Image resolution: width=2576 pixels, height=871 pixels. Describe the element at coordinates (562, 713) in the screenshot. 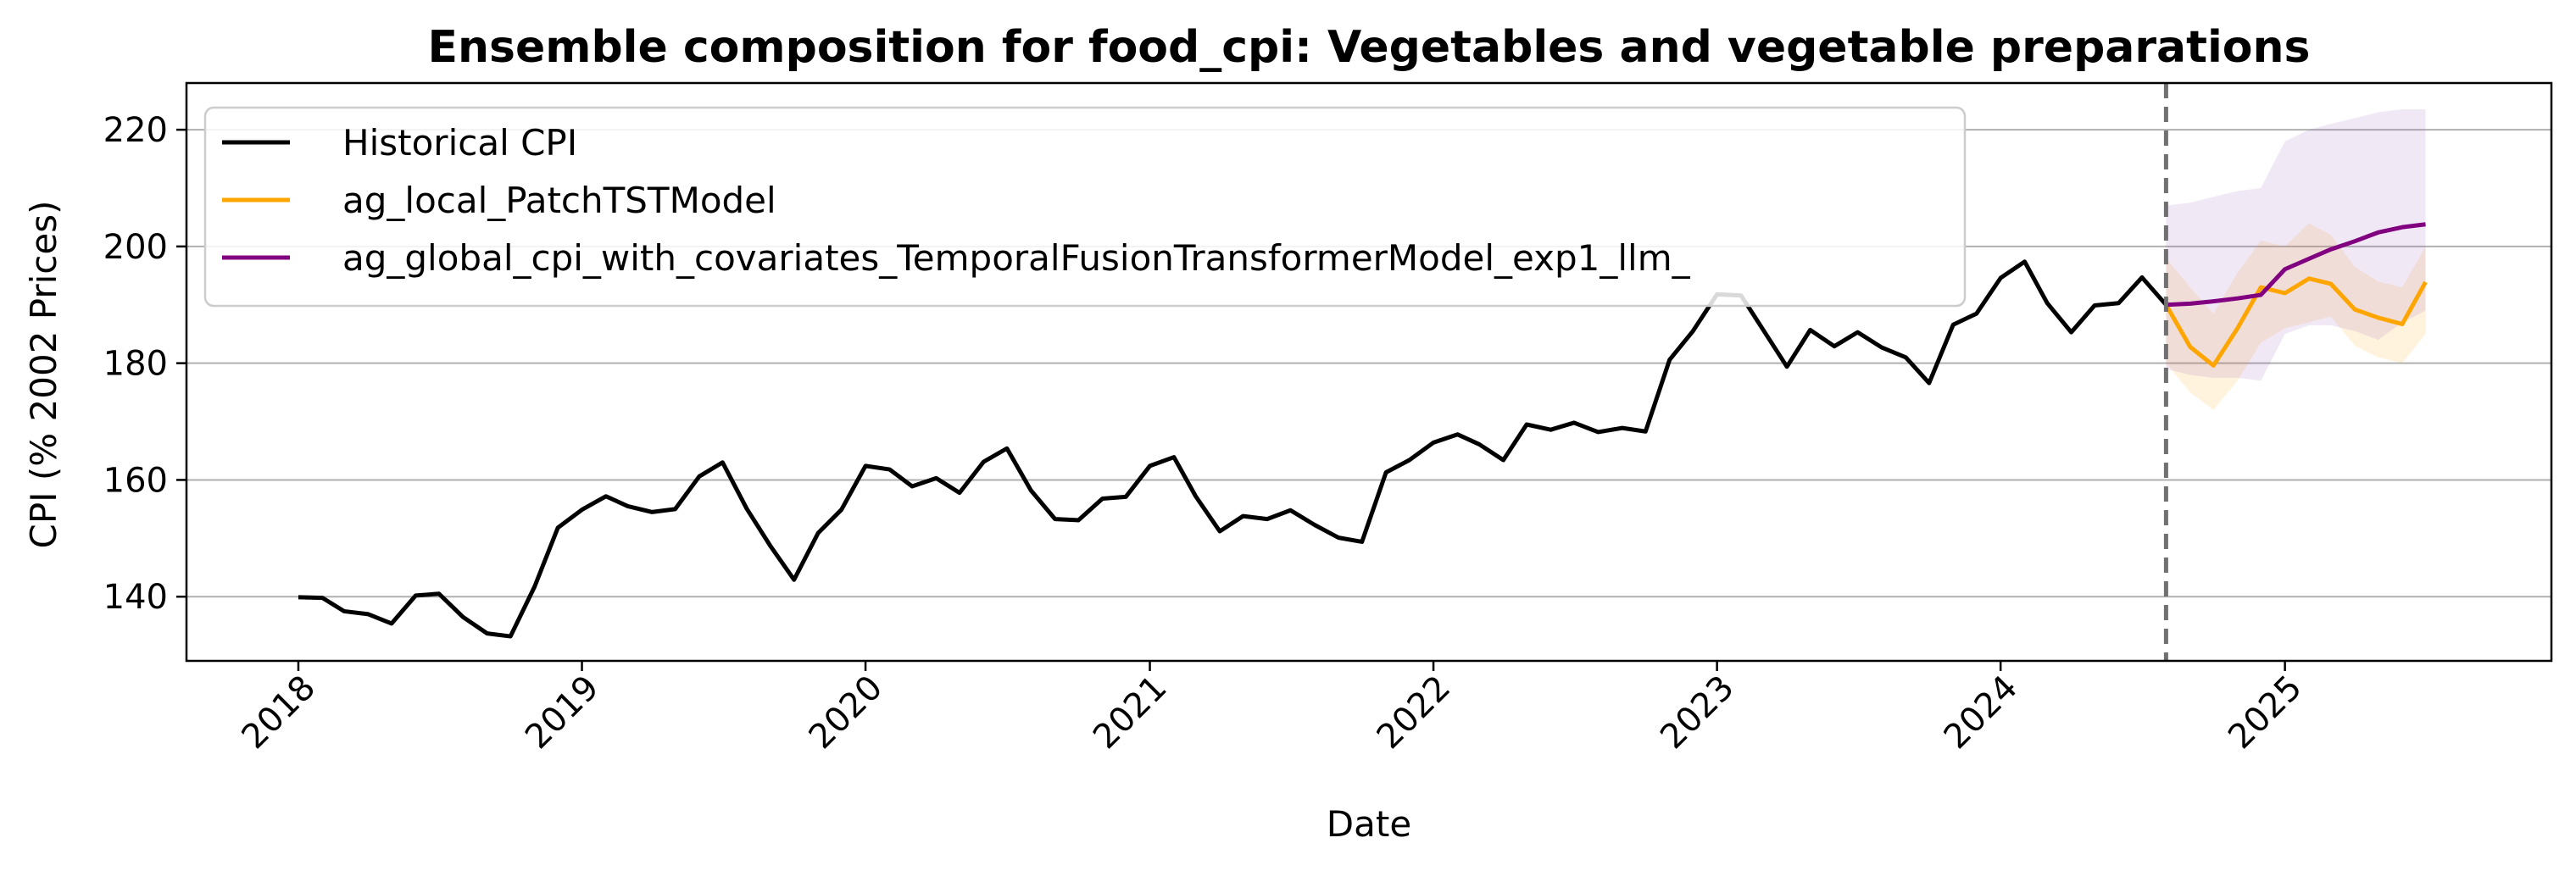

I see `x-tick-label: 2019` at that location.